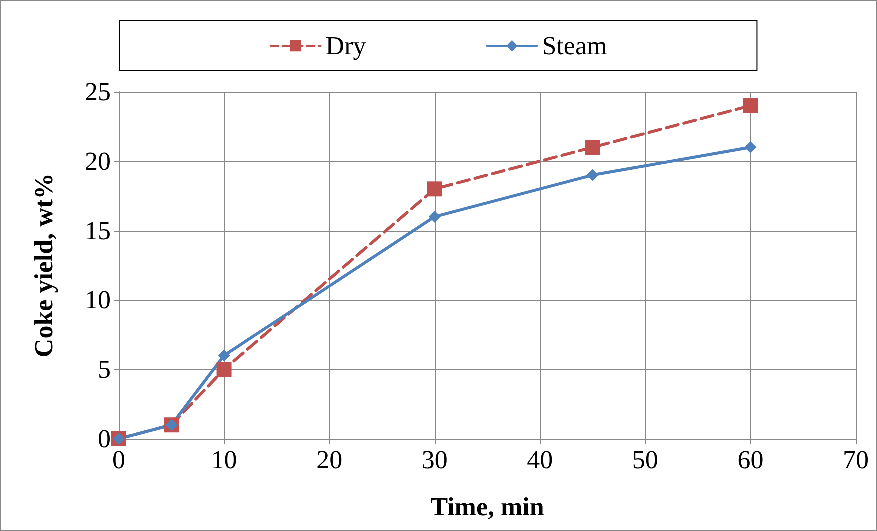  I want to click on x-tick-label: 30, so click(435, 460).